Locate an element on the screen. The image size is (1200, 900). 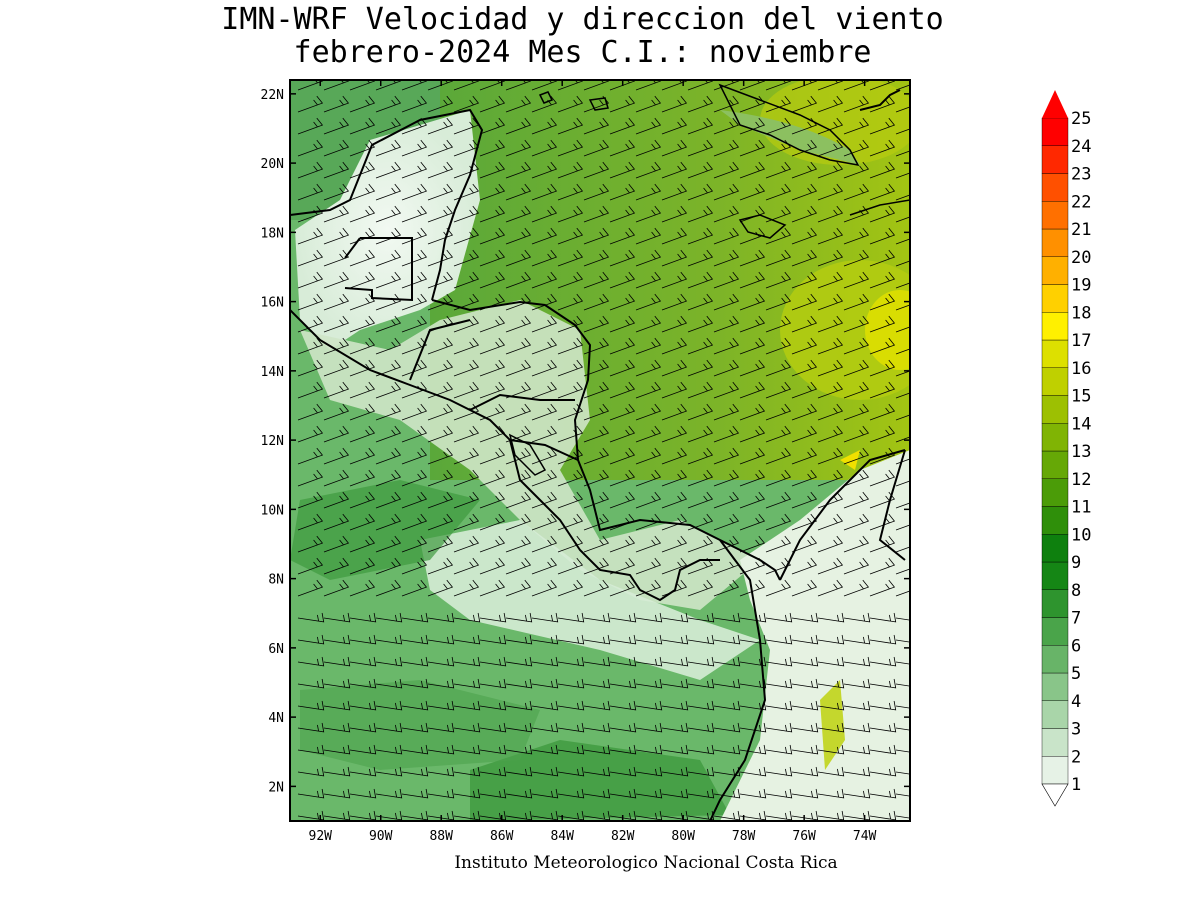
colorbar-label: 4 is located at coordinates (1076, 702).